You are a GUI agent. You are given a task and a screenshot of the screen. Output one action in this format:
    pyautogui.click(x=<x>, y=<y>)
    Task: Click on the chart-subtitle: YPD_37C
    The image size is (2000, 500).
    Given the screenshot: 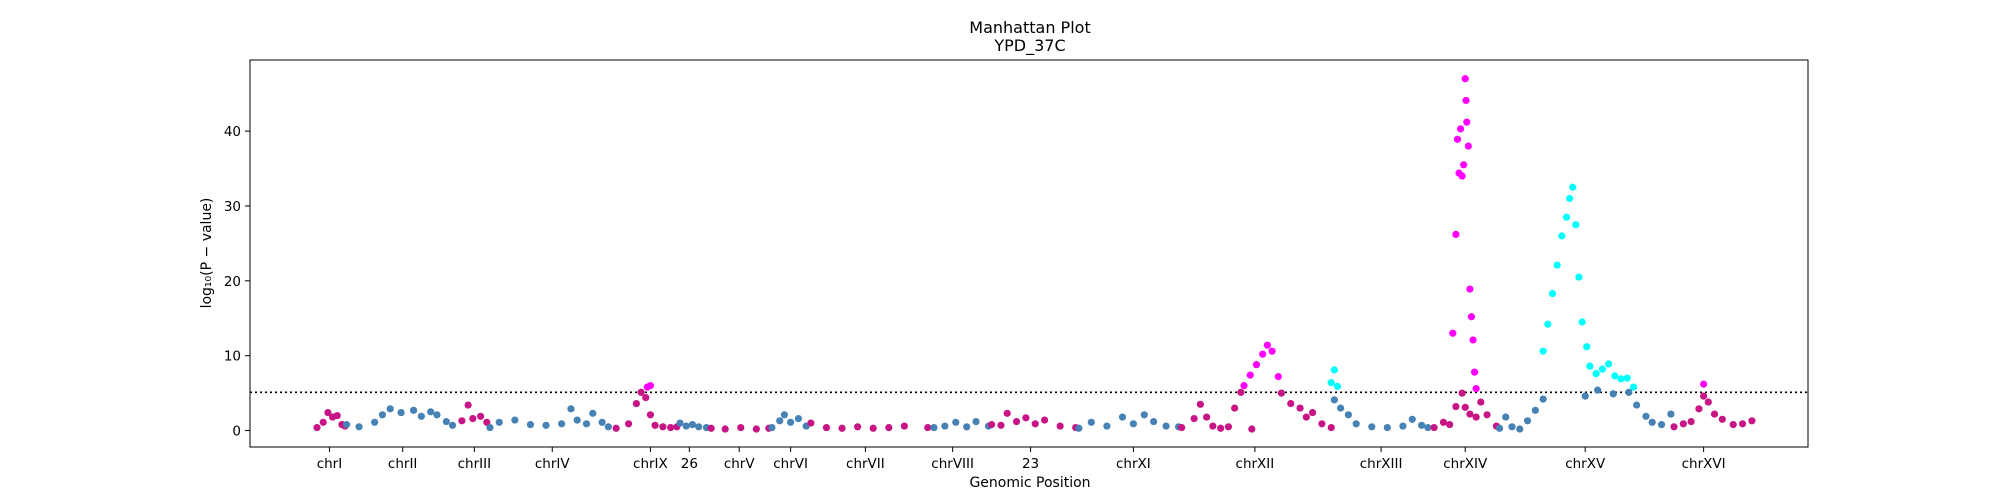 What is the action you would take?
    pyautogui.click(x=1029, y=46)
    